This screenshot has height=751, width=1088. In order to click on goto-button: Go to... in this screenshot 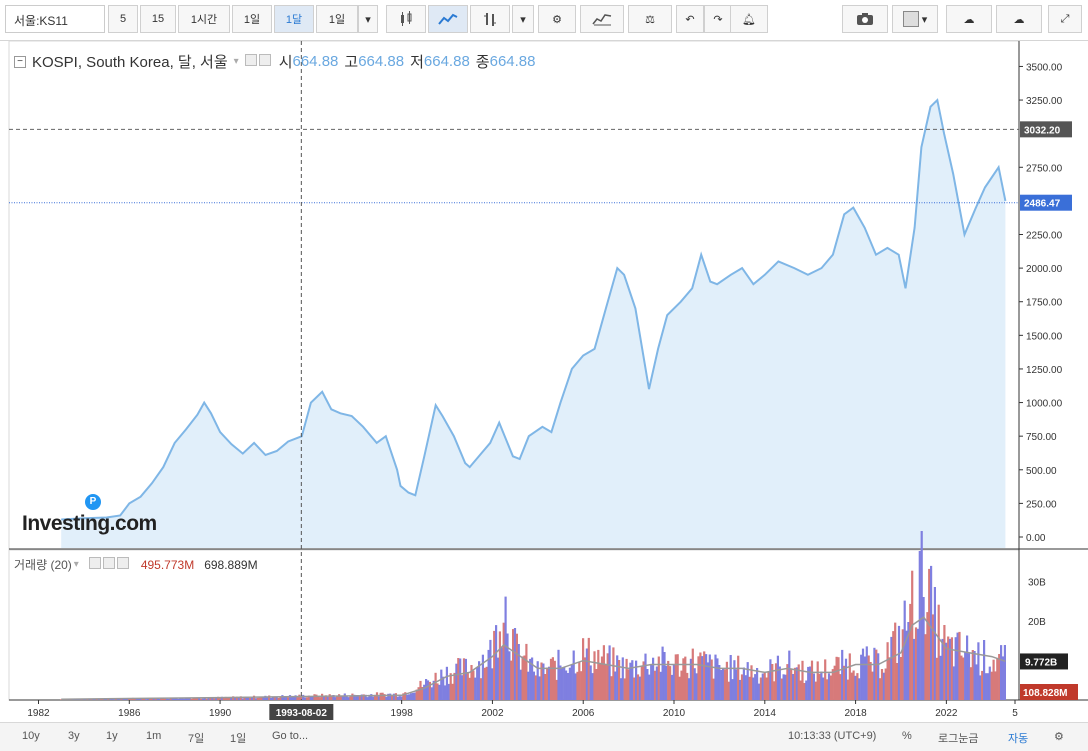, I will do `click(290, 736)`.